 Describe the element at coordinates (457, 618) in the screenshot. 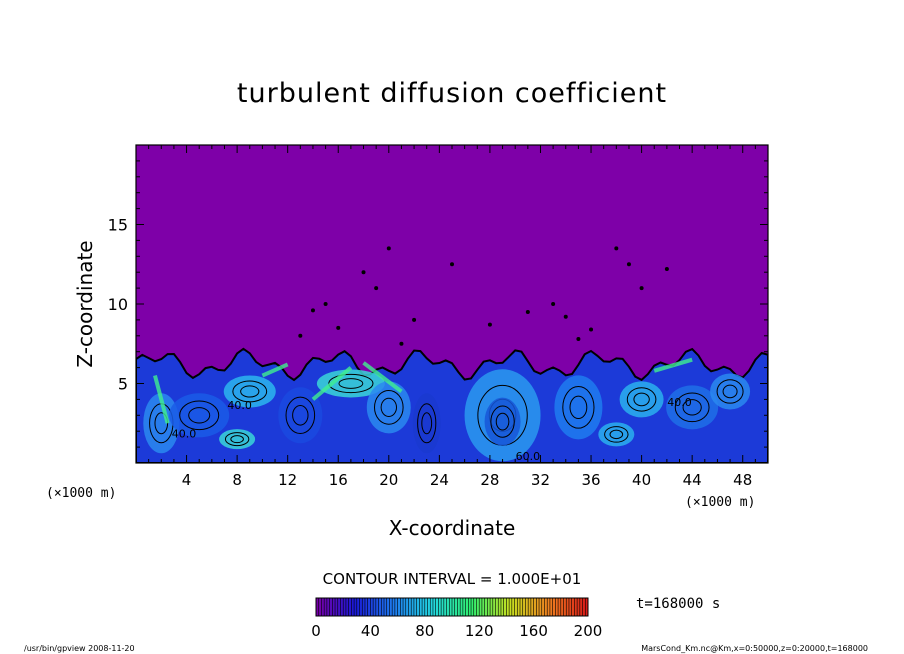

I see `colorbar: 0 40 80 120 160 200` at that location.